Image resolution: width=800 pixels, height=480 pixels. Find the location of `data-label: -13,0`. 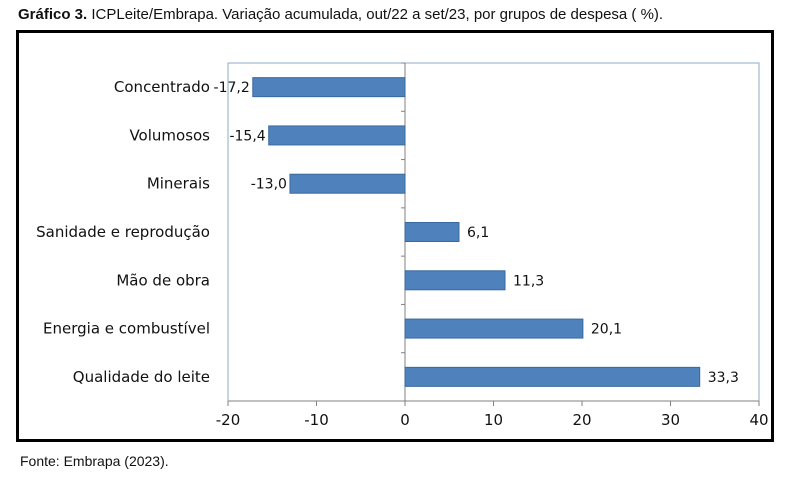

data-label: -13,0 is located at coordinates (269, 185).